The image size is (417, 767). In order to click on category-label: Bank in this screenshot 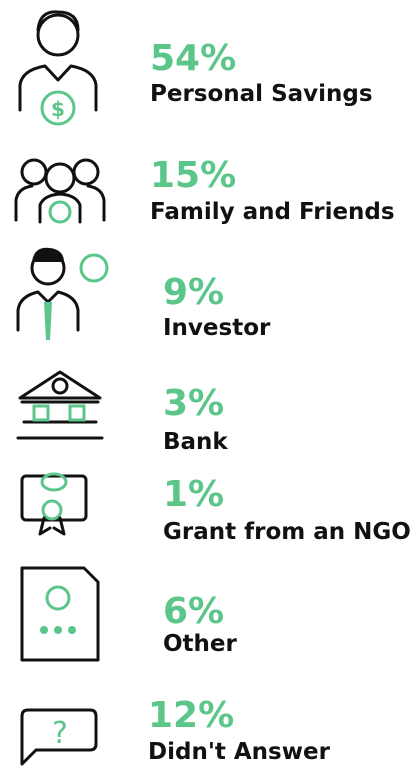, I will do `click(195, 442)`.